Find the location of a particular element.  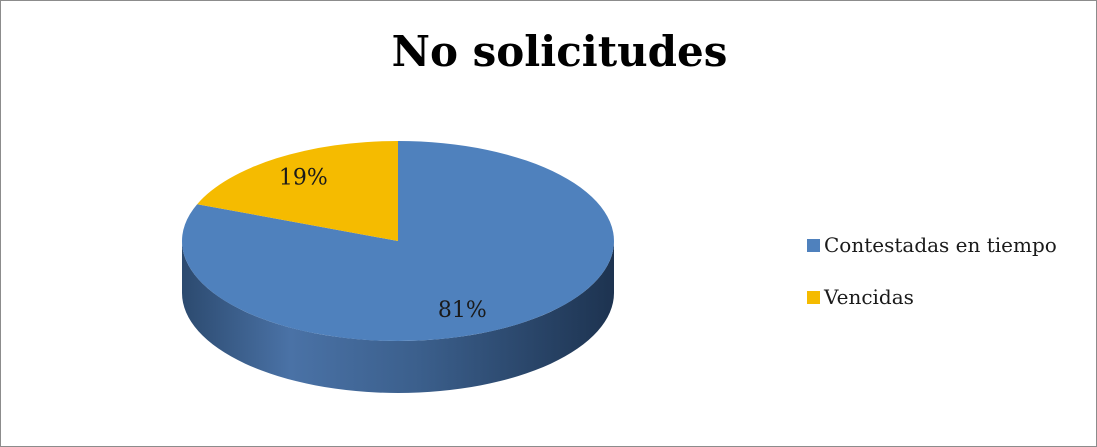

pie-side-contestadas is located at coordinates (398, 317).